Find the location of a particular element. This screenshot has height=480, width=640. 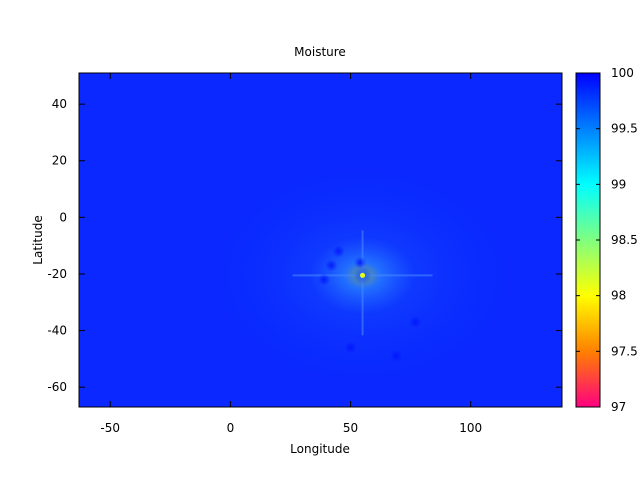

colorbar-tick-label: 98.5 is located at coordinates (624, 240).